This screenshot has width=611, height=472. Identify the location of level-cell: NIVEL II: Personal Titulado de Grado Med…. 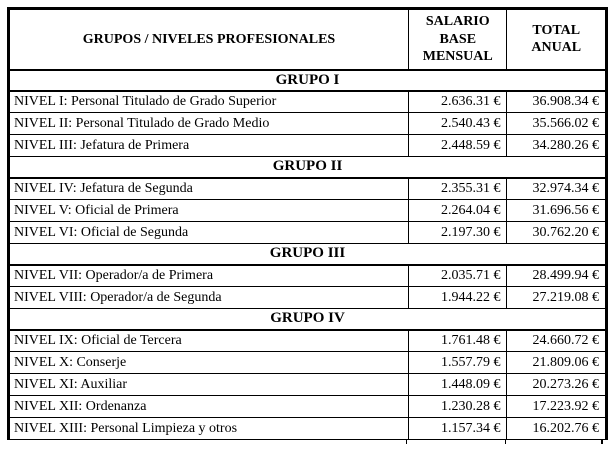
(209, 123).